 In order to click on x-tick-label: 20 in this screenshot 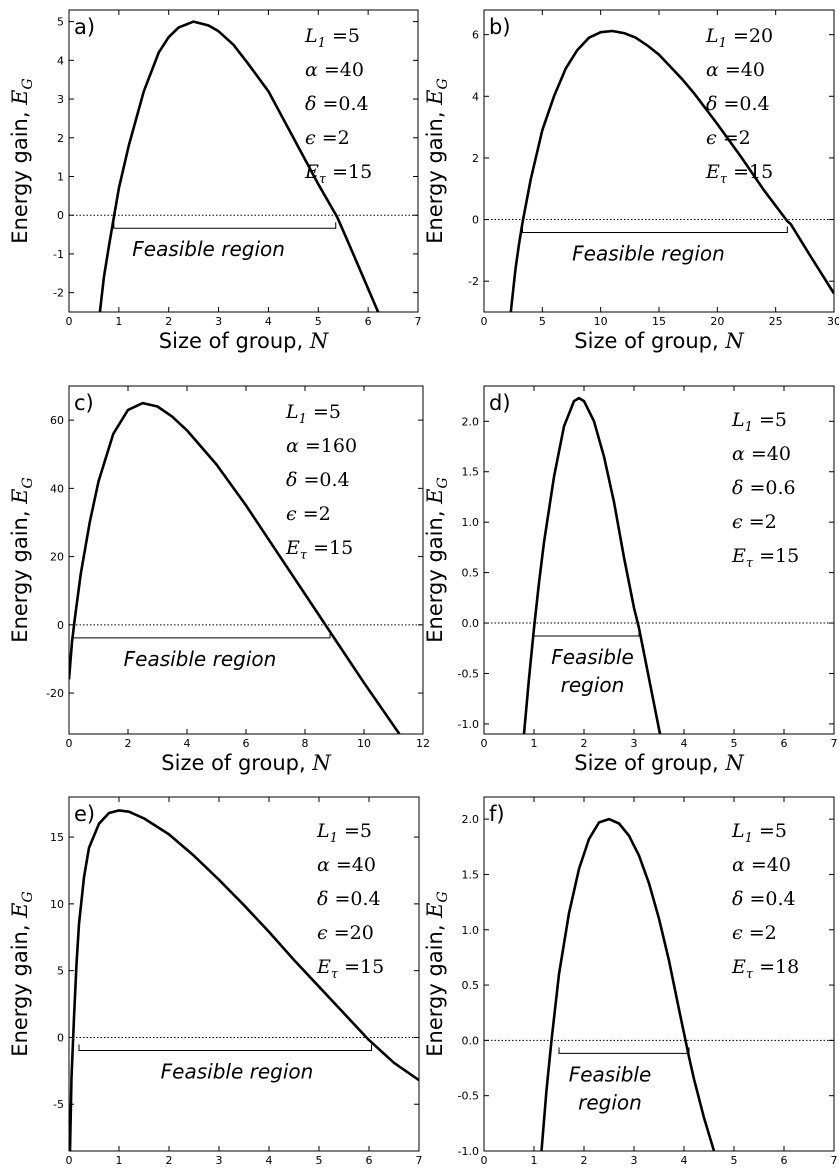, I will do `click(717, 321)`.